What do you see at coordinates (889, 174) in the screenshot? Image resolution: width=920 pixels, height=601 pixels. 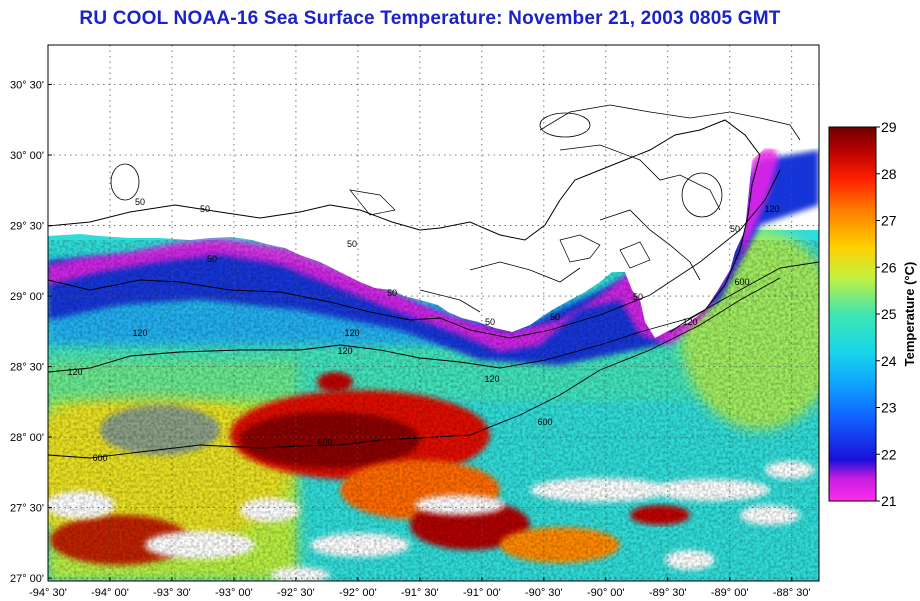 I see `colorbar-tick-label: 28` at bounding box center [889, 174].